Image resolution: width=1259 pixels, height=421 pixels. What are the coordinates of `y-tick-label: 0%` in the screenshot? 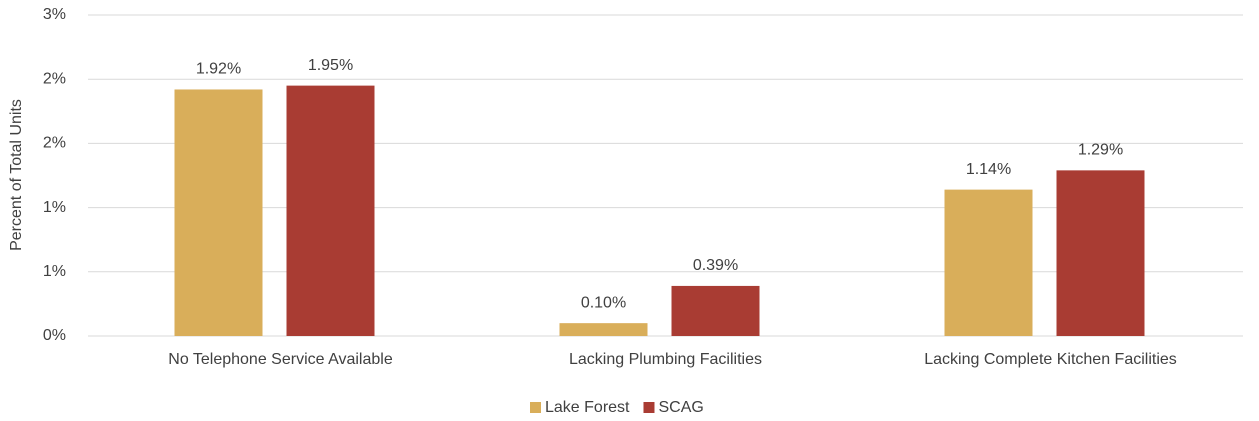 It's located at (54, 335).